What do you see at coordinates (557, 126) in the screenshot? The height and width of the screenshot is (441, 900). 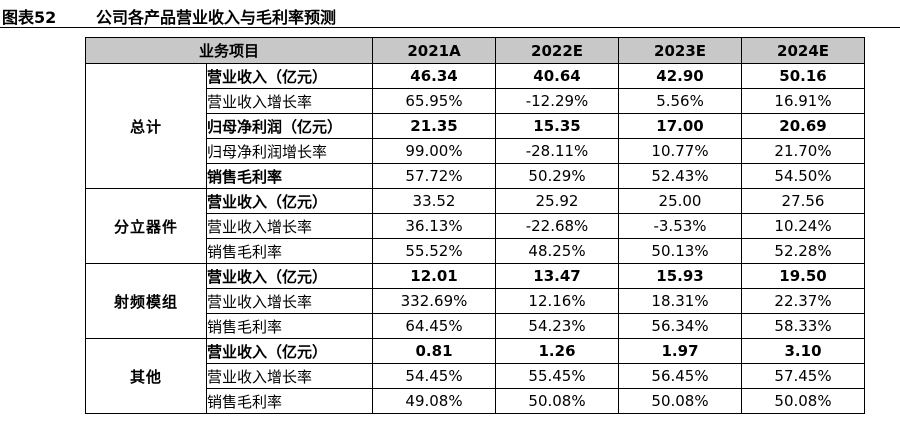 I see `value-cell: 15.35` at bounding box center [557, 126].